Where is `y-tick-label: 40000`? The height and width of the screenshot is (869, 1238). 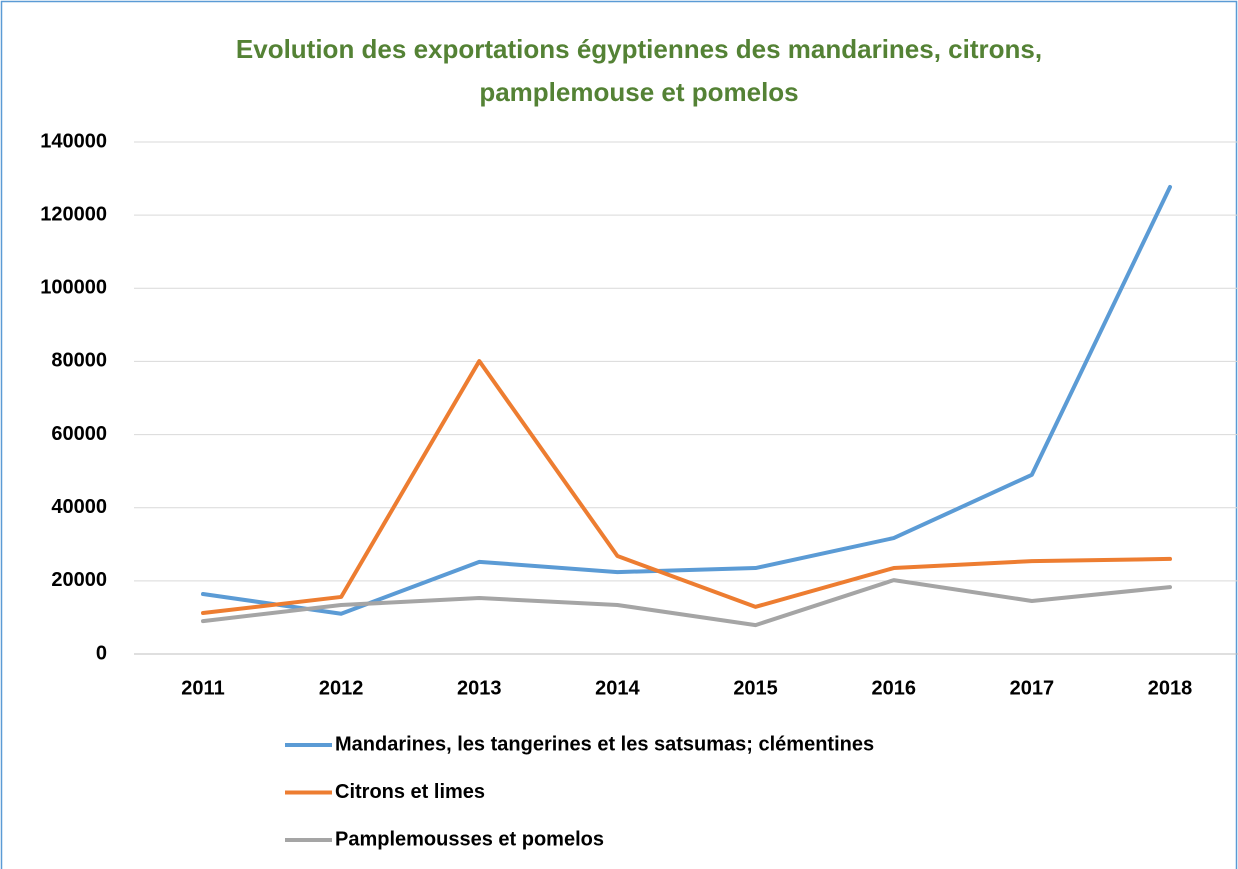 y-tick-label: 40000 is located at coordinates (79, 507).